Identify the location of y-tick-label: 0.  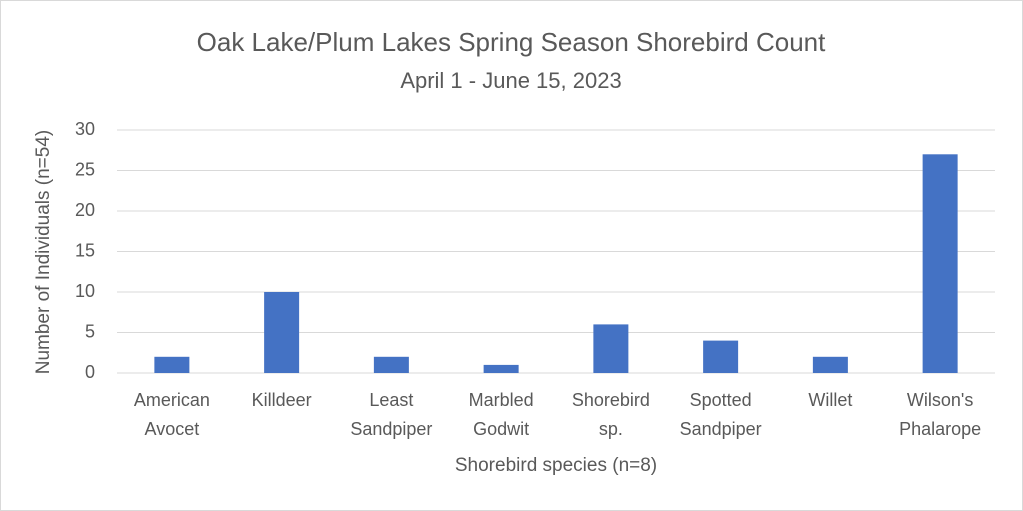
(90, 372).